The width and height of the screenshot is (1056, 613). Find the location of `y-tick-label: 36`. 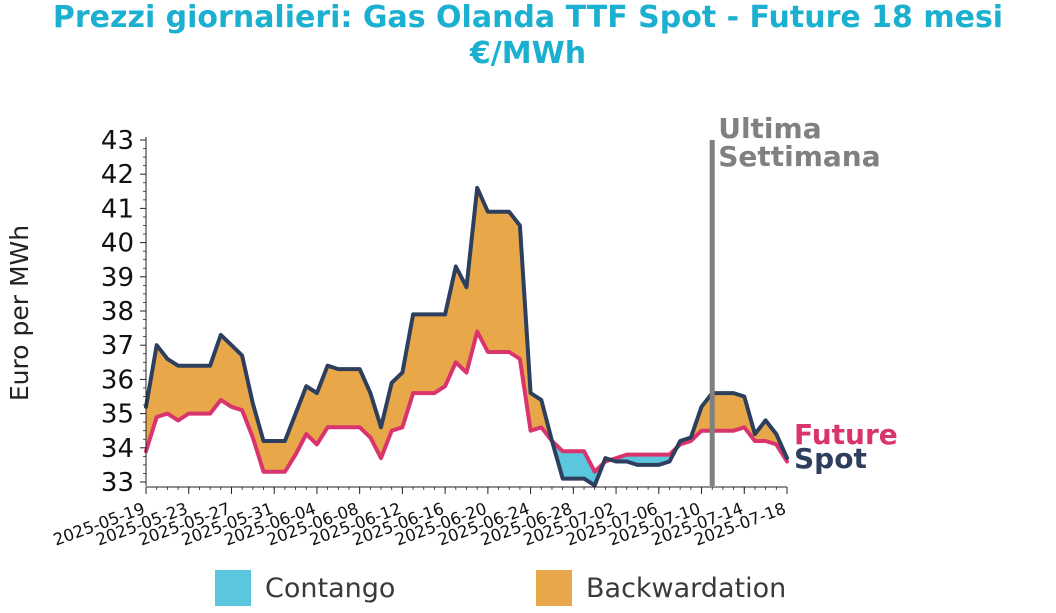

y-tick-label: 36 is located at coordinates (117, 380).